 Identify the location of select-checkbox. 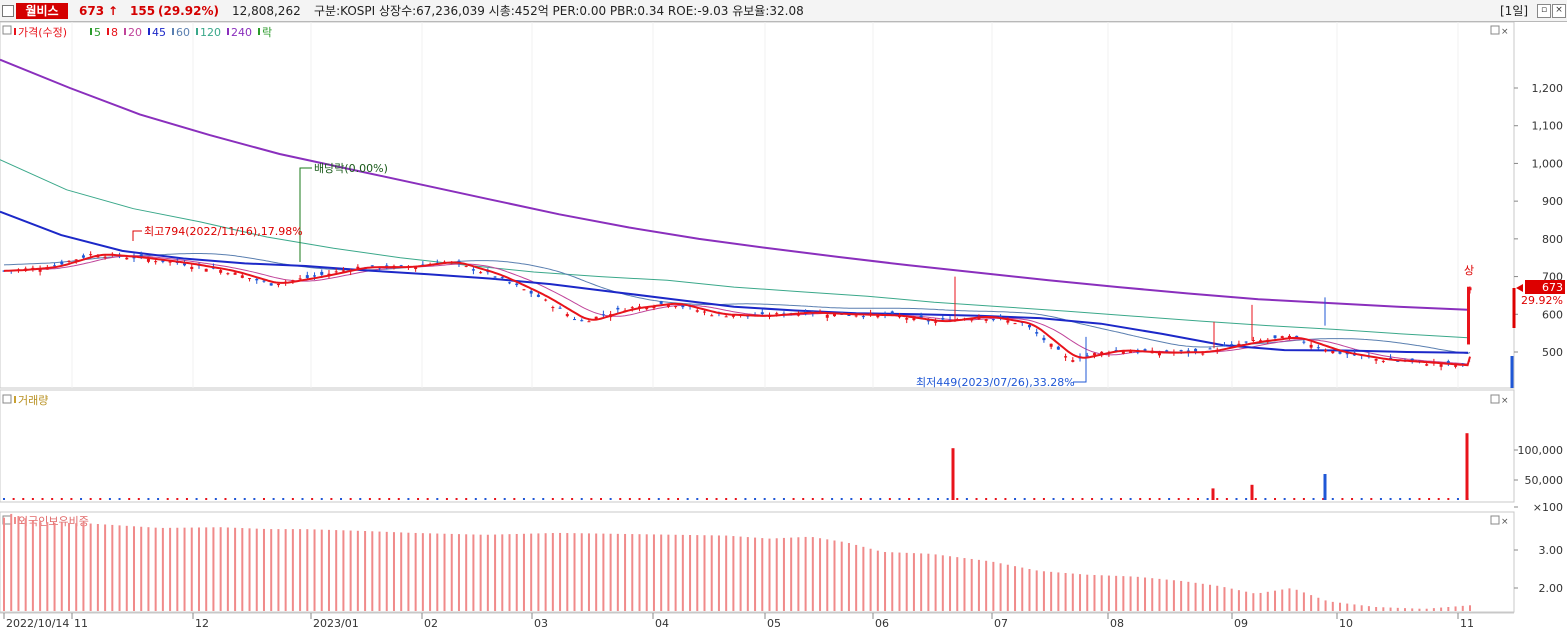
(8, 11).